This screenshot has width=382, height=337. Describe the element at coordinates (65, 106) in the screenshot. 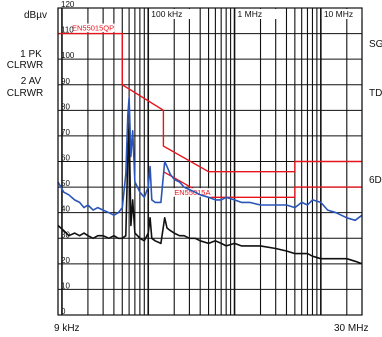

I see `y-tick-label: 80` at that location.